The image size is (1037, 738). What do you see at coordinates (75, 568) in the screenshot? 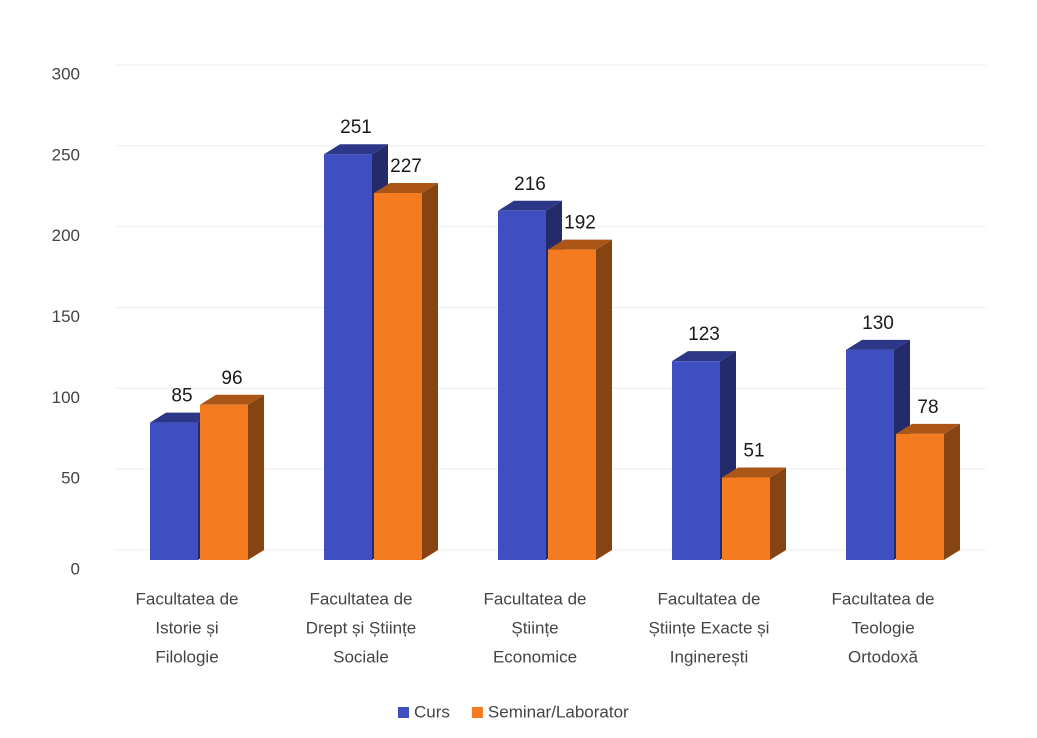
I see `y-tick-label: 0` at bounding box center [75, 568].